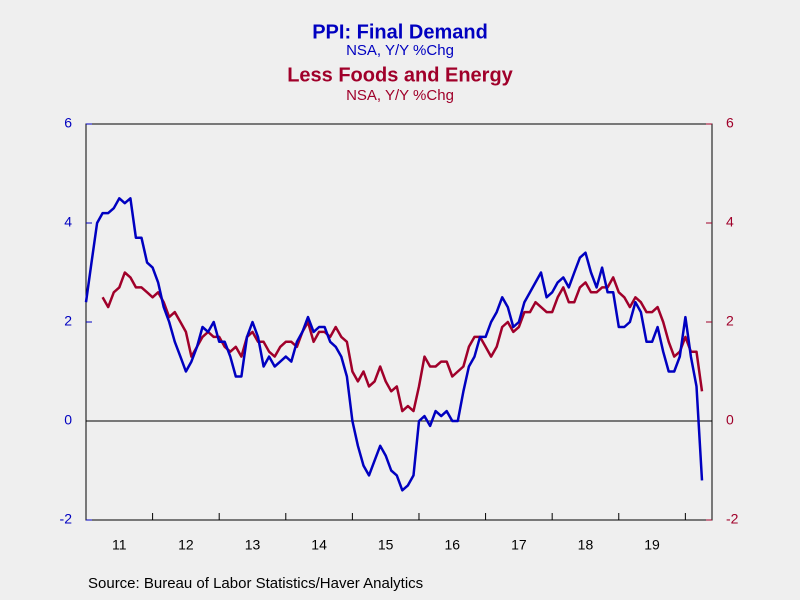 The width and height of the screenshot is (800, 600). What do you see at coordinates (66, 519) in the screenshot?
I see `y-tick-label: -2` at bounding box center [66, 519].